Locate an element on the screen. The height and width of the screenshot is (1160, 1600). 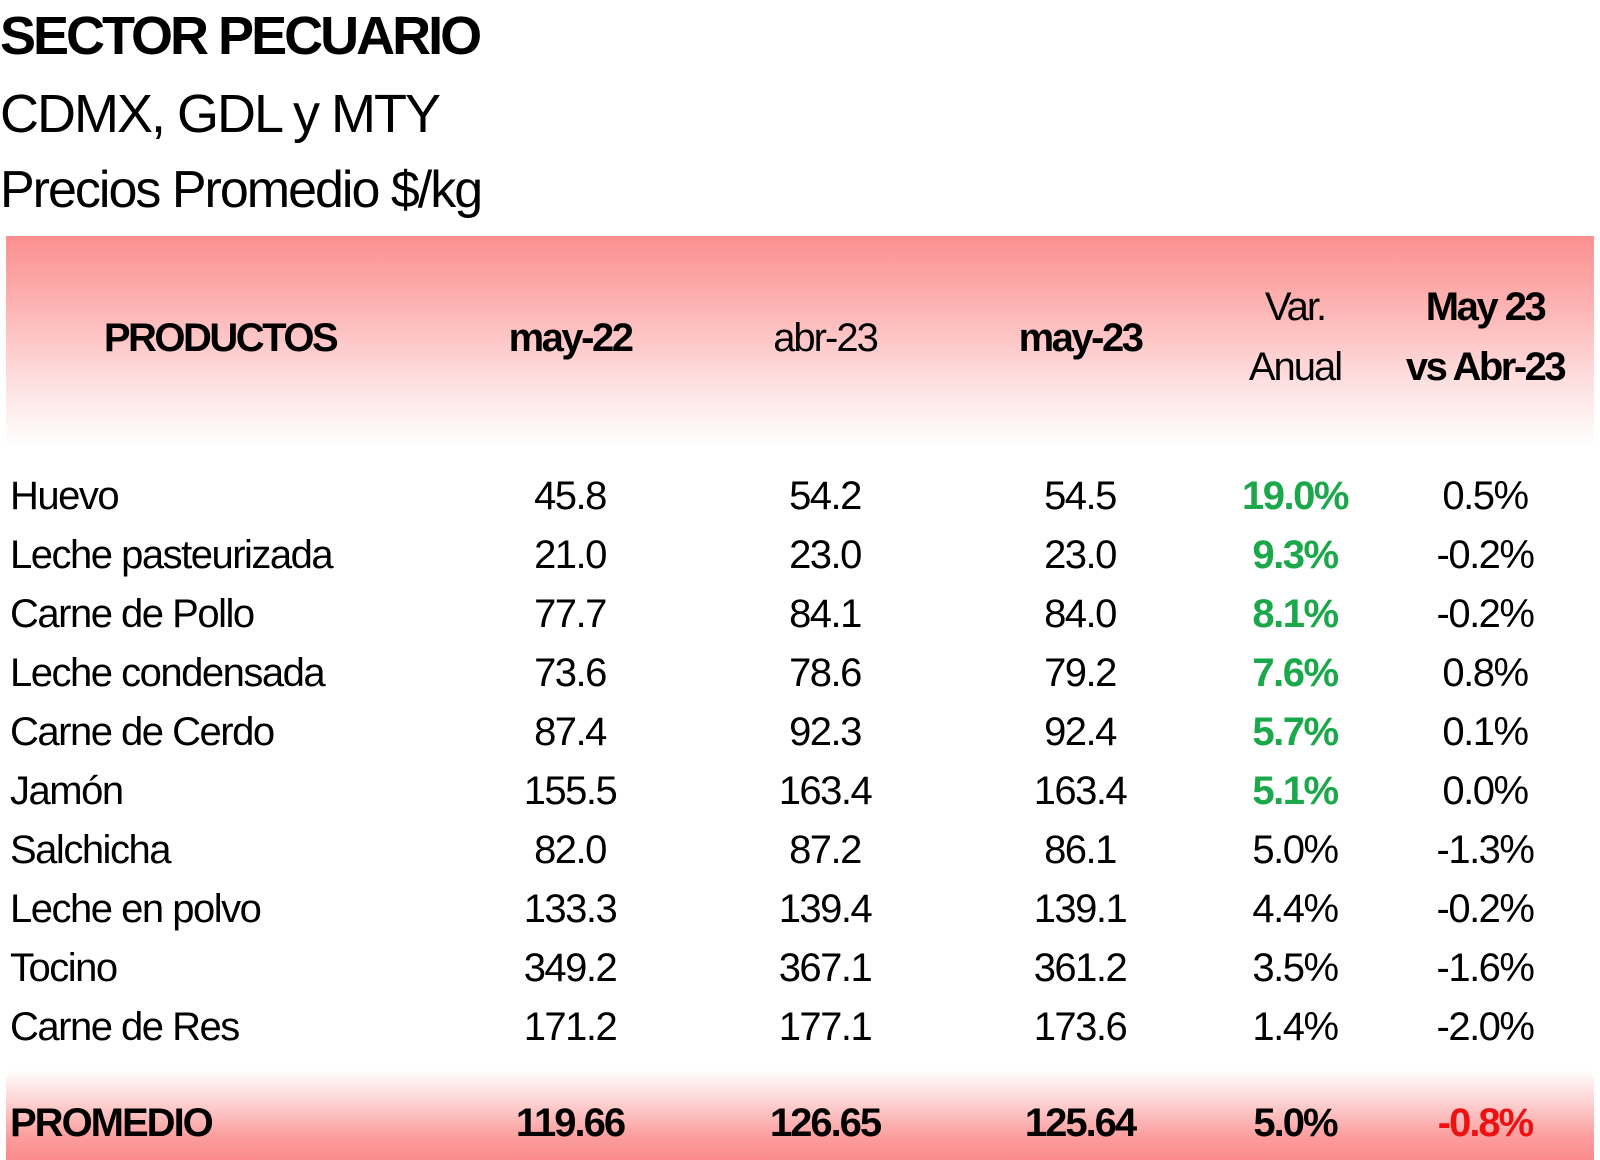
cell-vs-abr23: -1.3% is located at coordinates (1486, 850).